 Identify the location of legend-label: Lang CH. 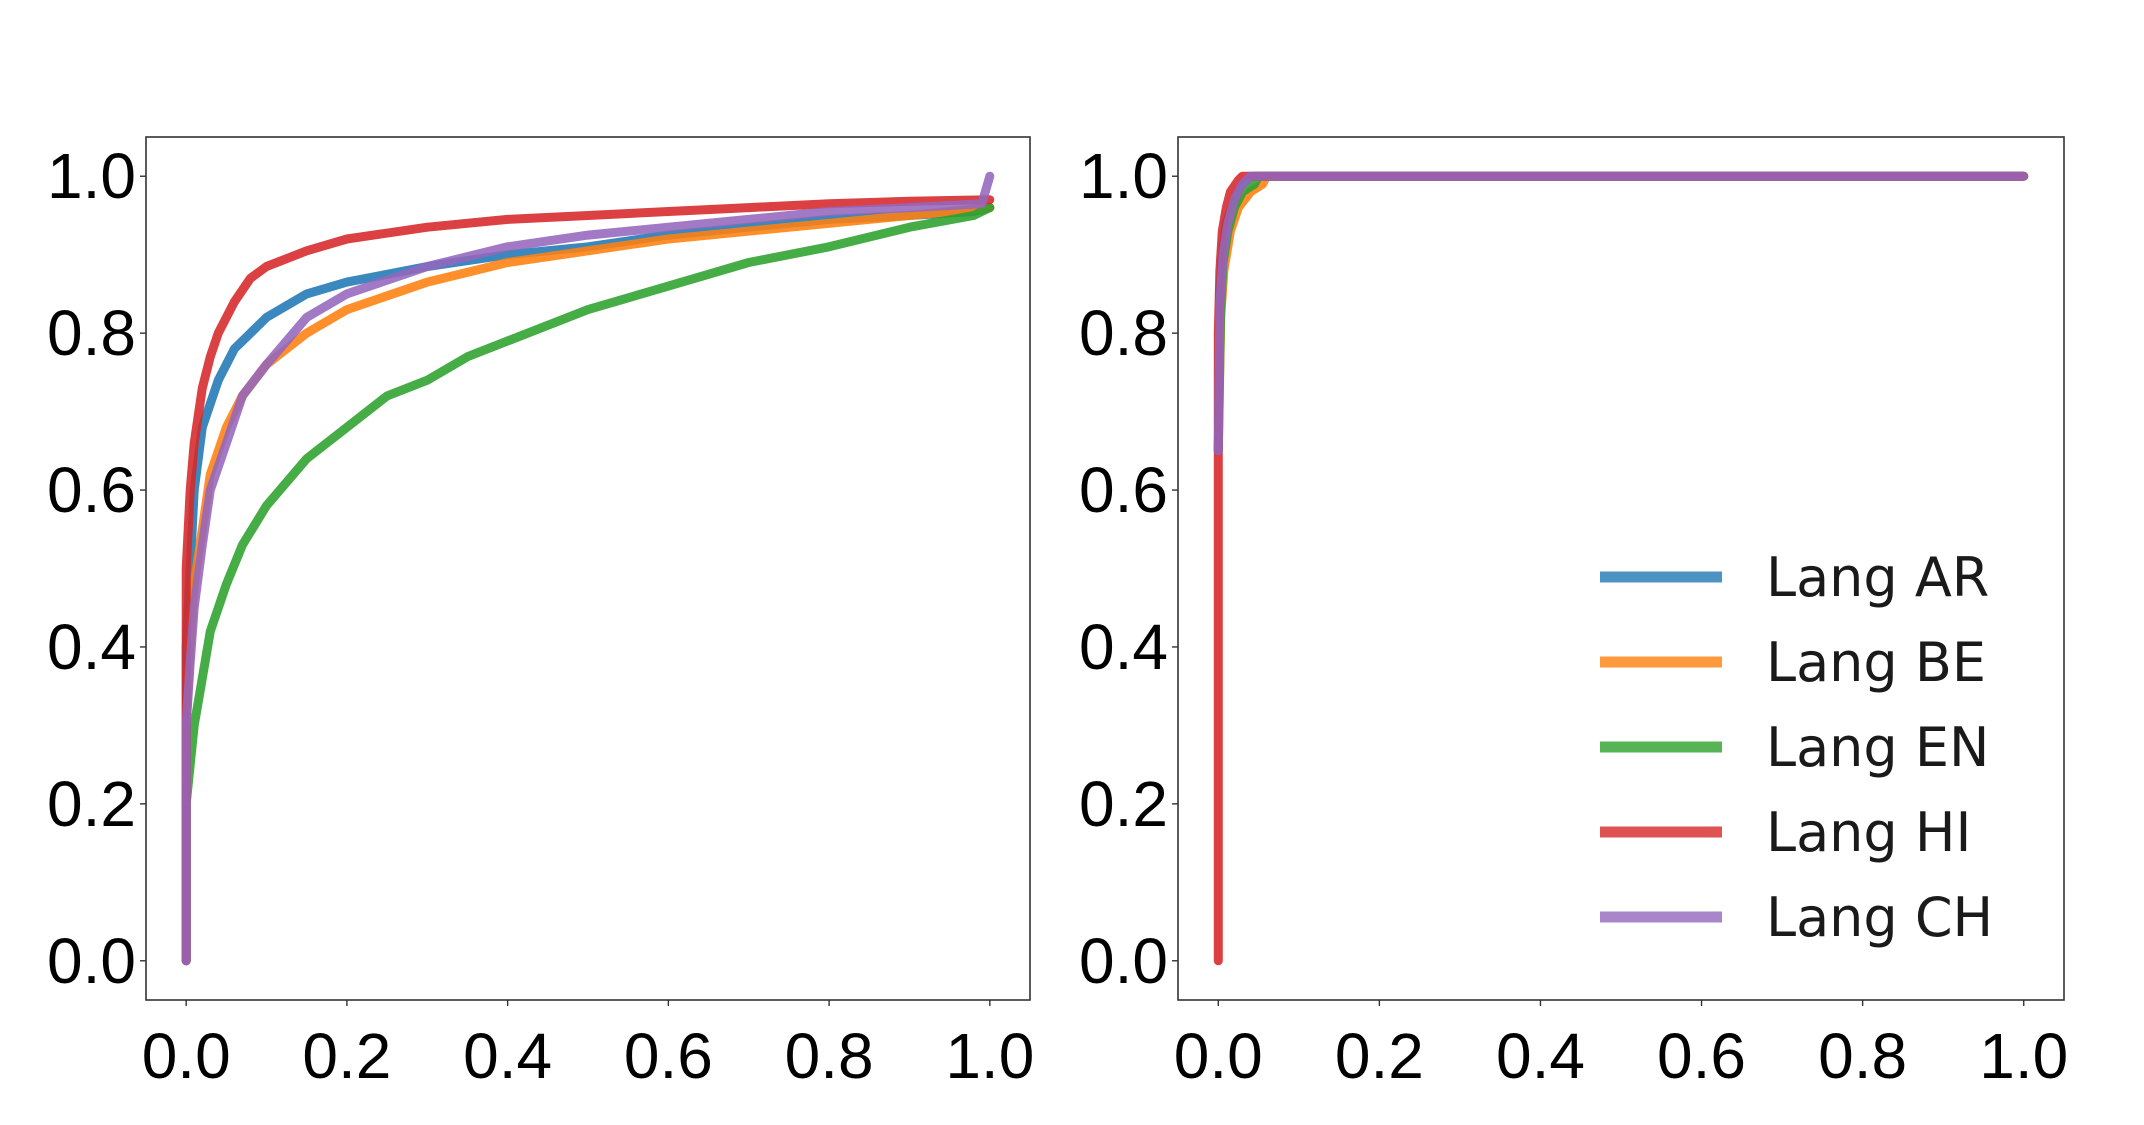
(1879, 917).